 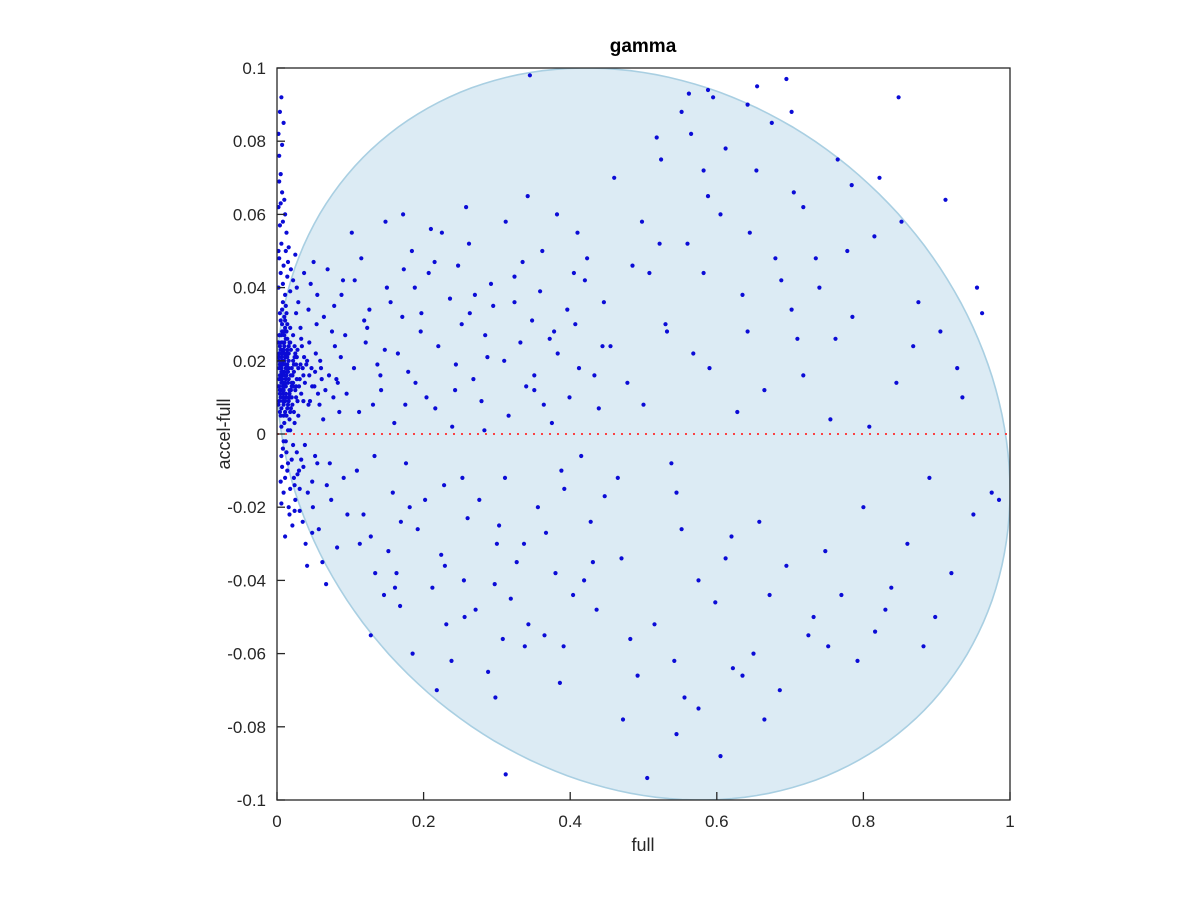 I want to click on x-tick-label: 0.8, so click(x=864, y=821).